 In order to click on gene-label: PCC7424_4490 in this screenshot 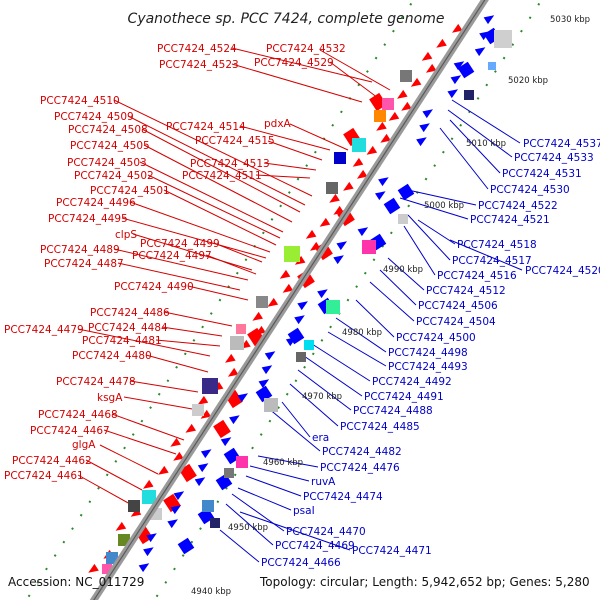, I will do `click(154, 287)`.